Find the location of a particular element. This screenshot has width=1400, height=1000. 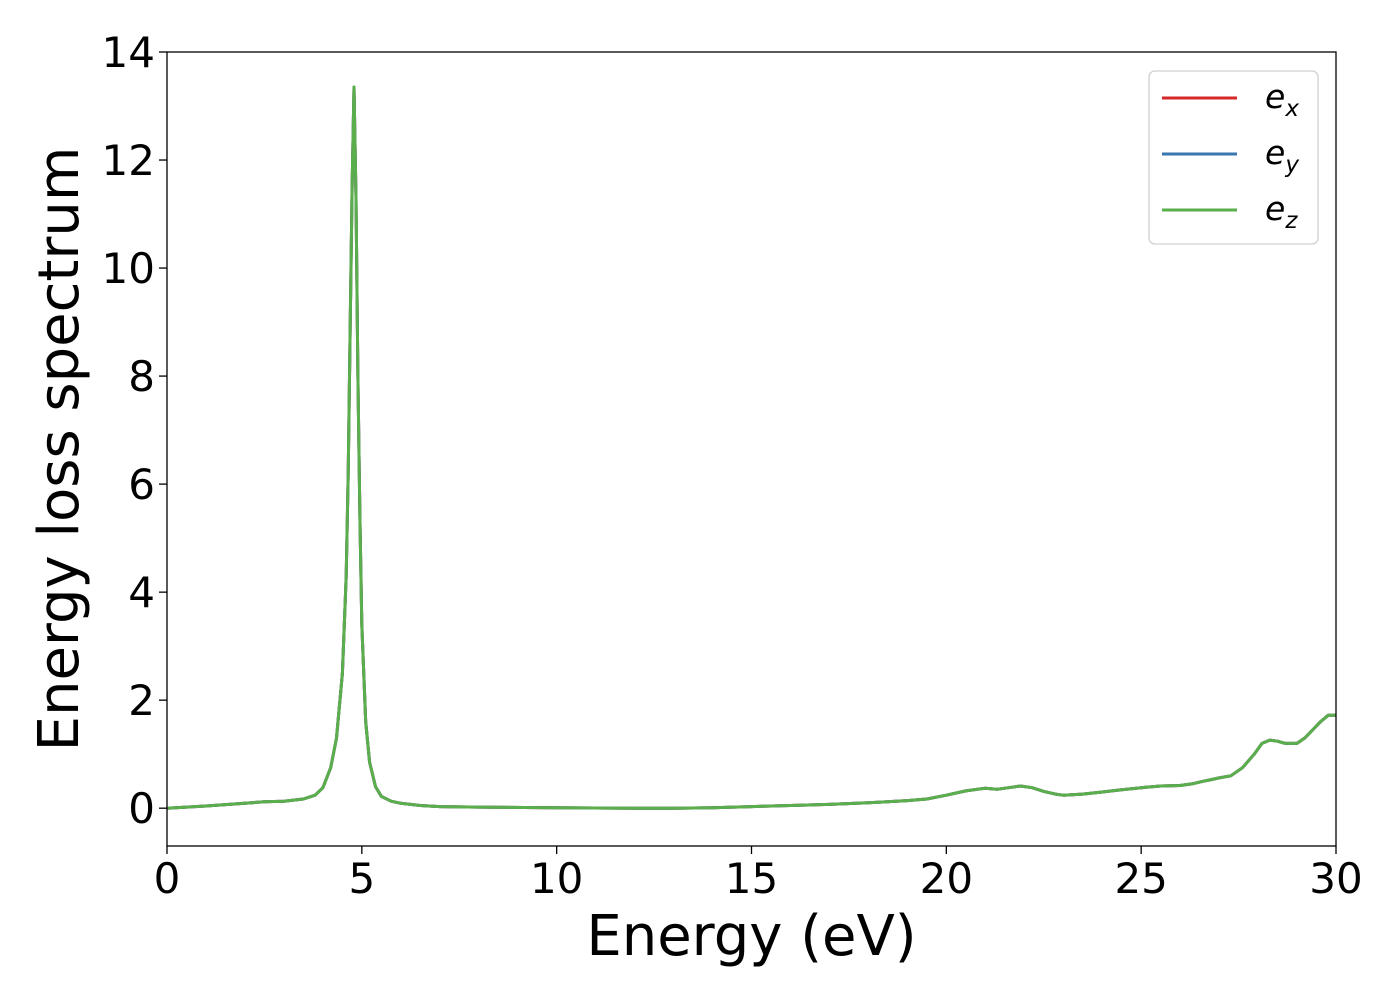

legend-box is located at coordinates (1233, 157).